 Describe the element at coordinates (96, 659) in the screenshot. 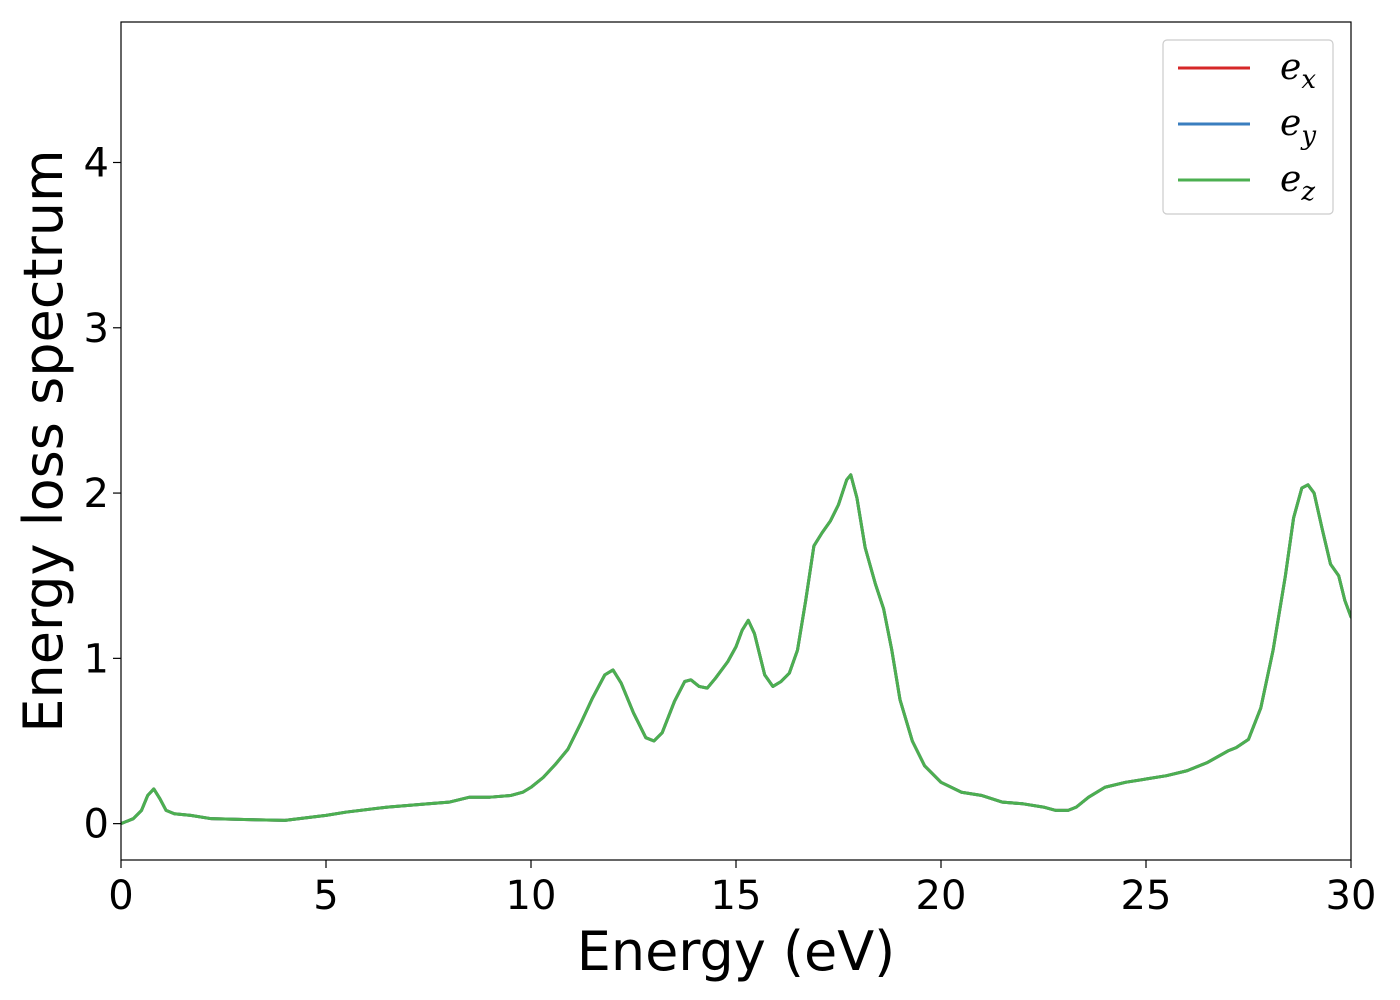

I see `y-tick-label: 1` at that location.